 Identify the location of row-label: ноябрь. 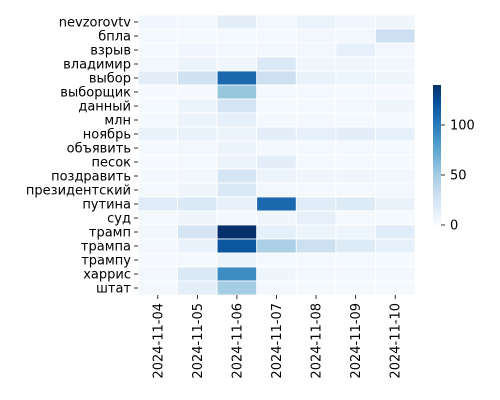
(107, 135).